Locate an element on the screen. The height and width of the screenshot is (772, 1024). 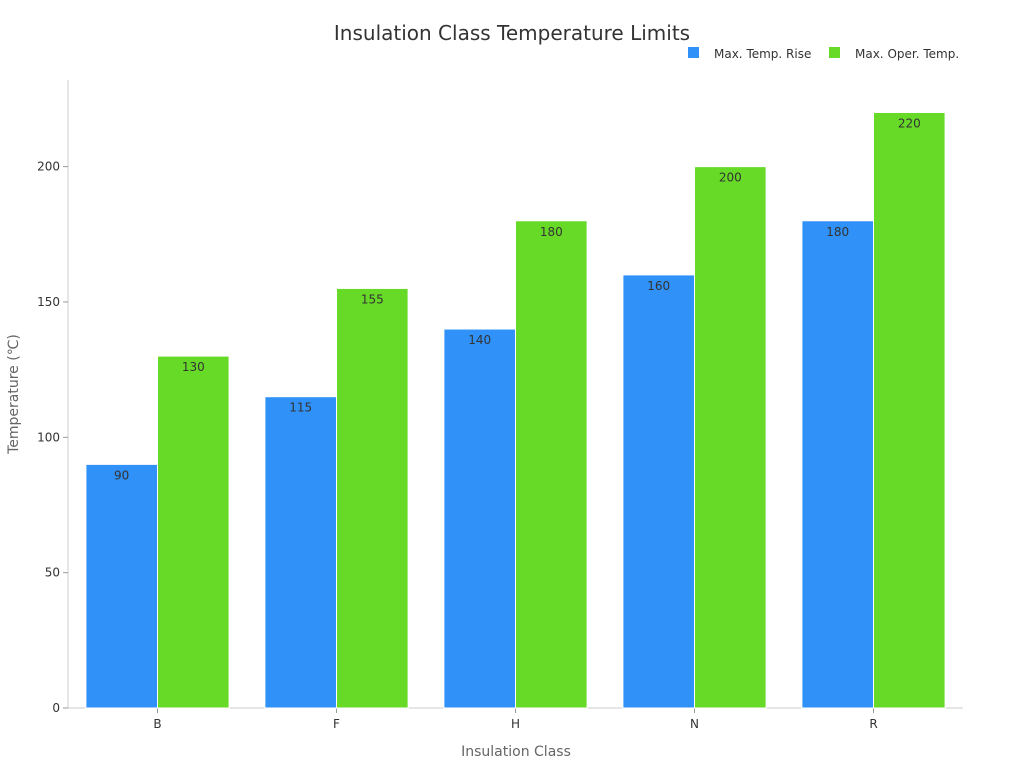
x-tick-label: N is located at coordinates (694, 724).